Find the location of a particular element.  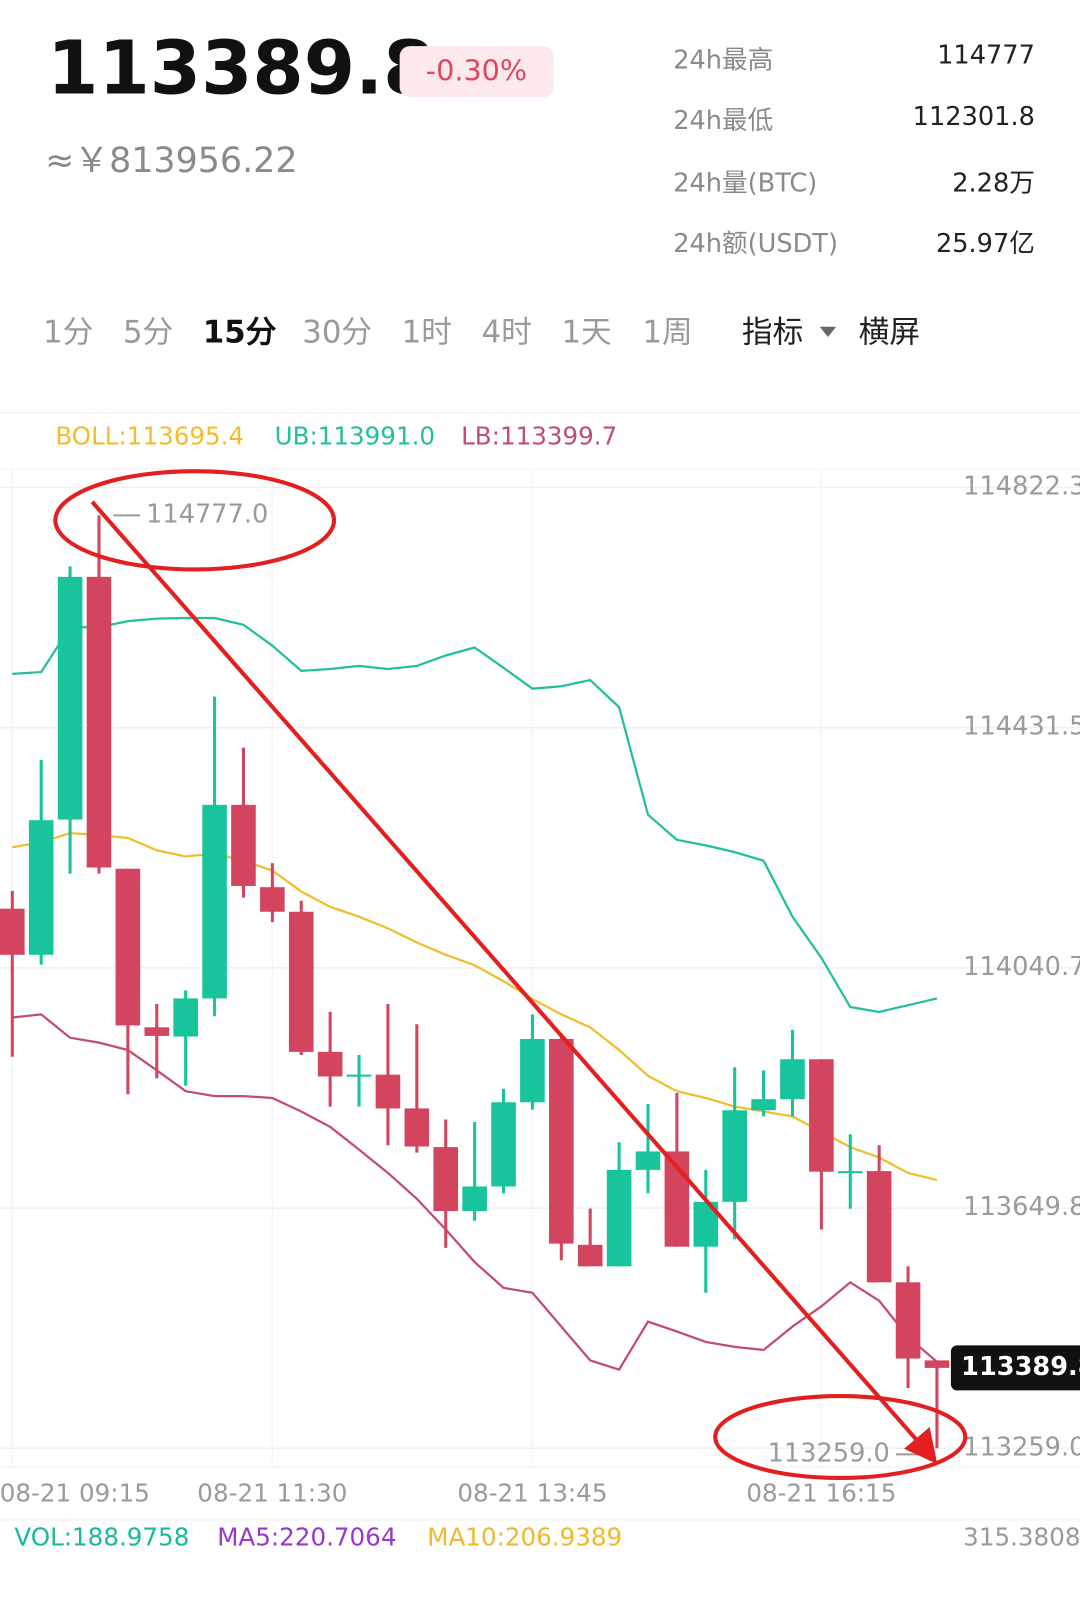

dropdown-arrow is located at coordinates (828, 331).